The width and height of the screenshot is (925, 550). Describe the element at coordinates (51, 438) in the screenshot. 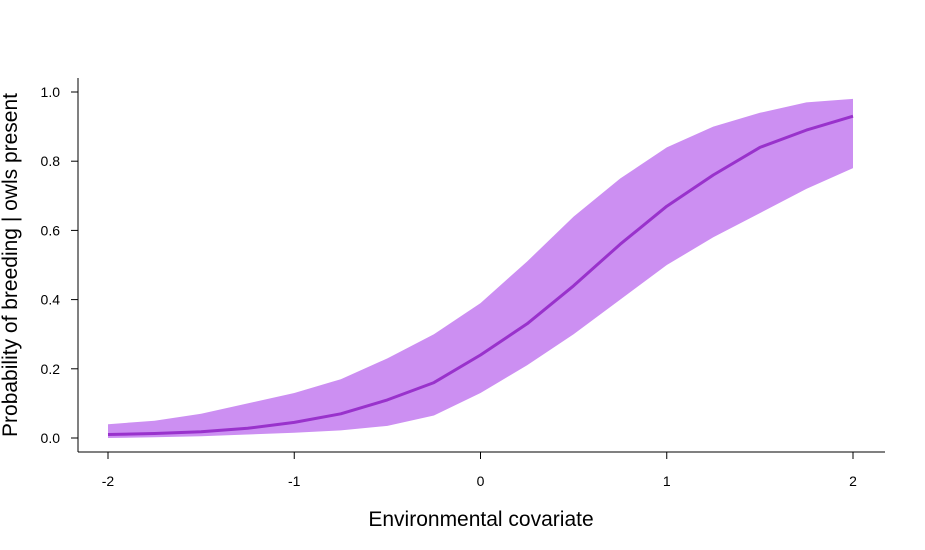

I see `y-tick-label: 0.0` at that location.